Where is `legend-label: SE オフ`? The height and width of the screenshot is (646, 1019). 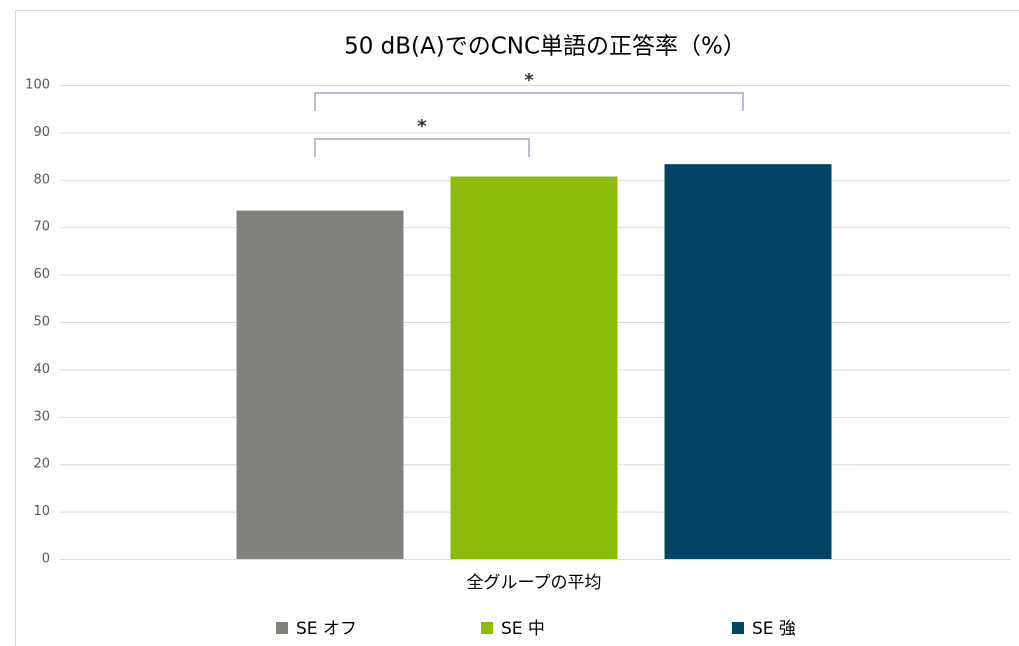
legend-label: SE オフ is located at coordinates (326, 629).